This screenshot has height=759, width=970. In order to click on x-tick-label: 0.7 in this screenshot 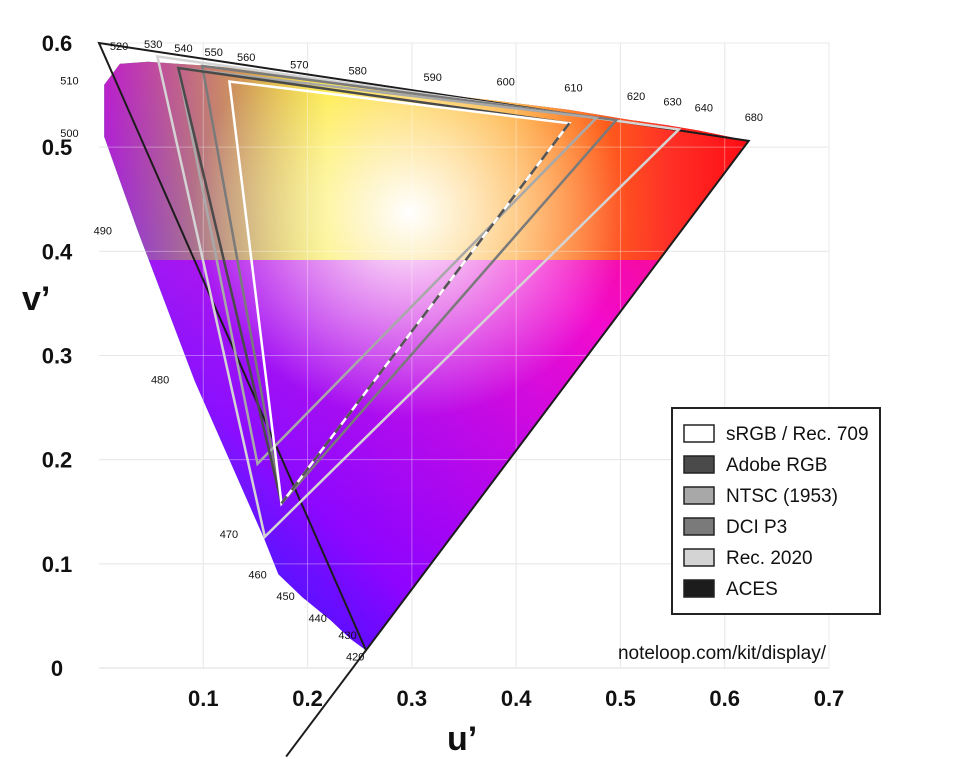, I will do `click(829, 698)`.